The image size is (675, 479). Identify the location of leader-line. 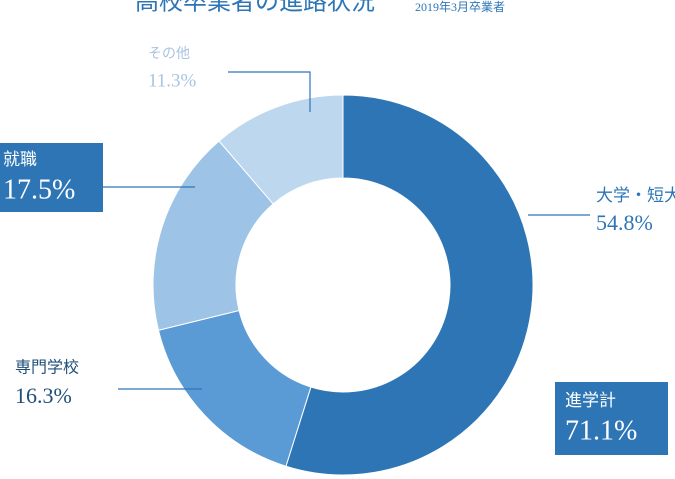
(269, 91).